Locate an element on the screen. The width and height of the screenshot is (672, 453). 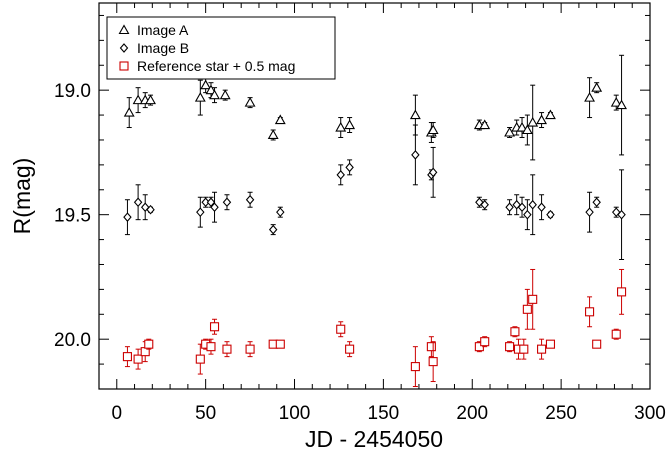
x-tick-label: 50 is located at coordinates (205, 413).